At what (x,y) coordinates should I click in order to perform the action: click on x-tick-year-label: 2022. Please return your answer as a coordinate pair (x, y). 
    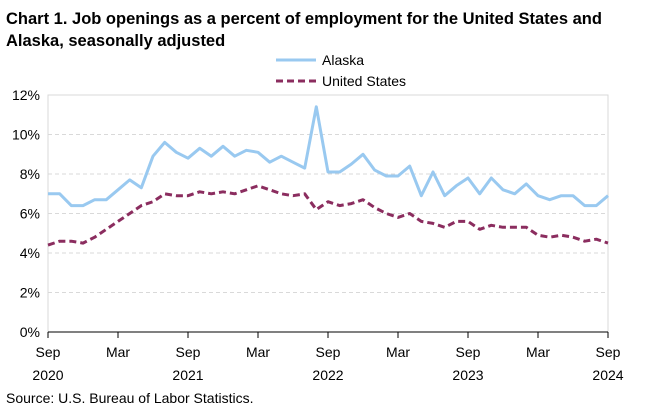
    Looking at the image, I should click on (327, 375).